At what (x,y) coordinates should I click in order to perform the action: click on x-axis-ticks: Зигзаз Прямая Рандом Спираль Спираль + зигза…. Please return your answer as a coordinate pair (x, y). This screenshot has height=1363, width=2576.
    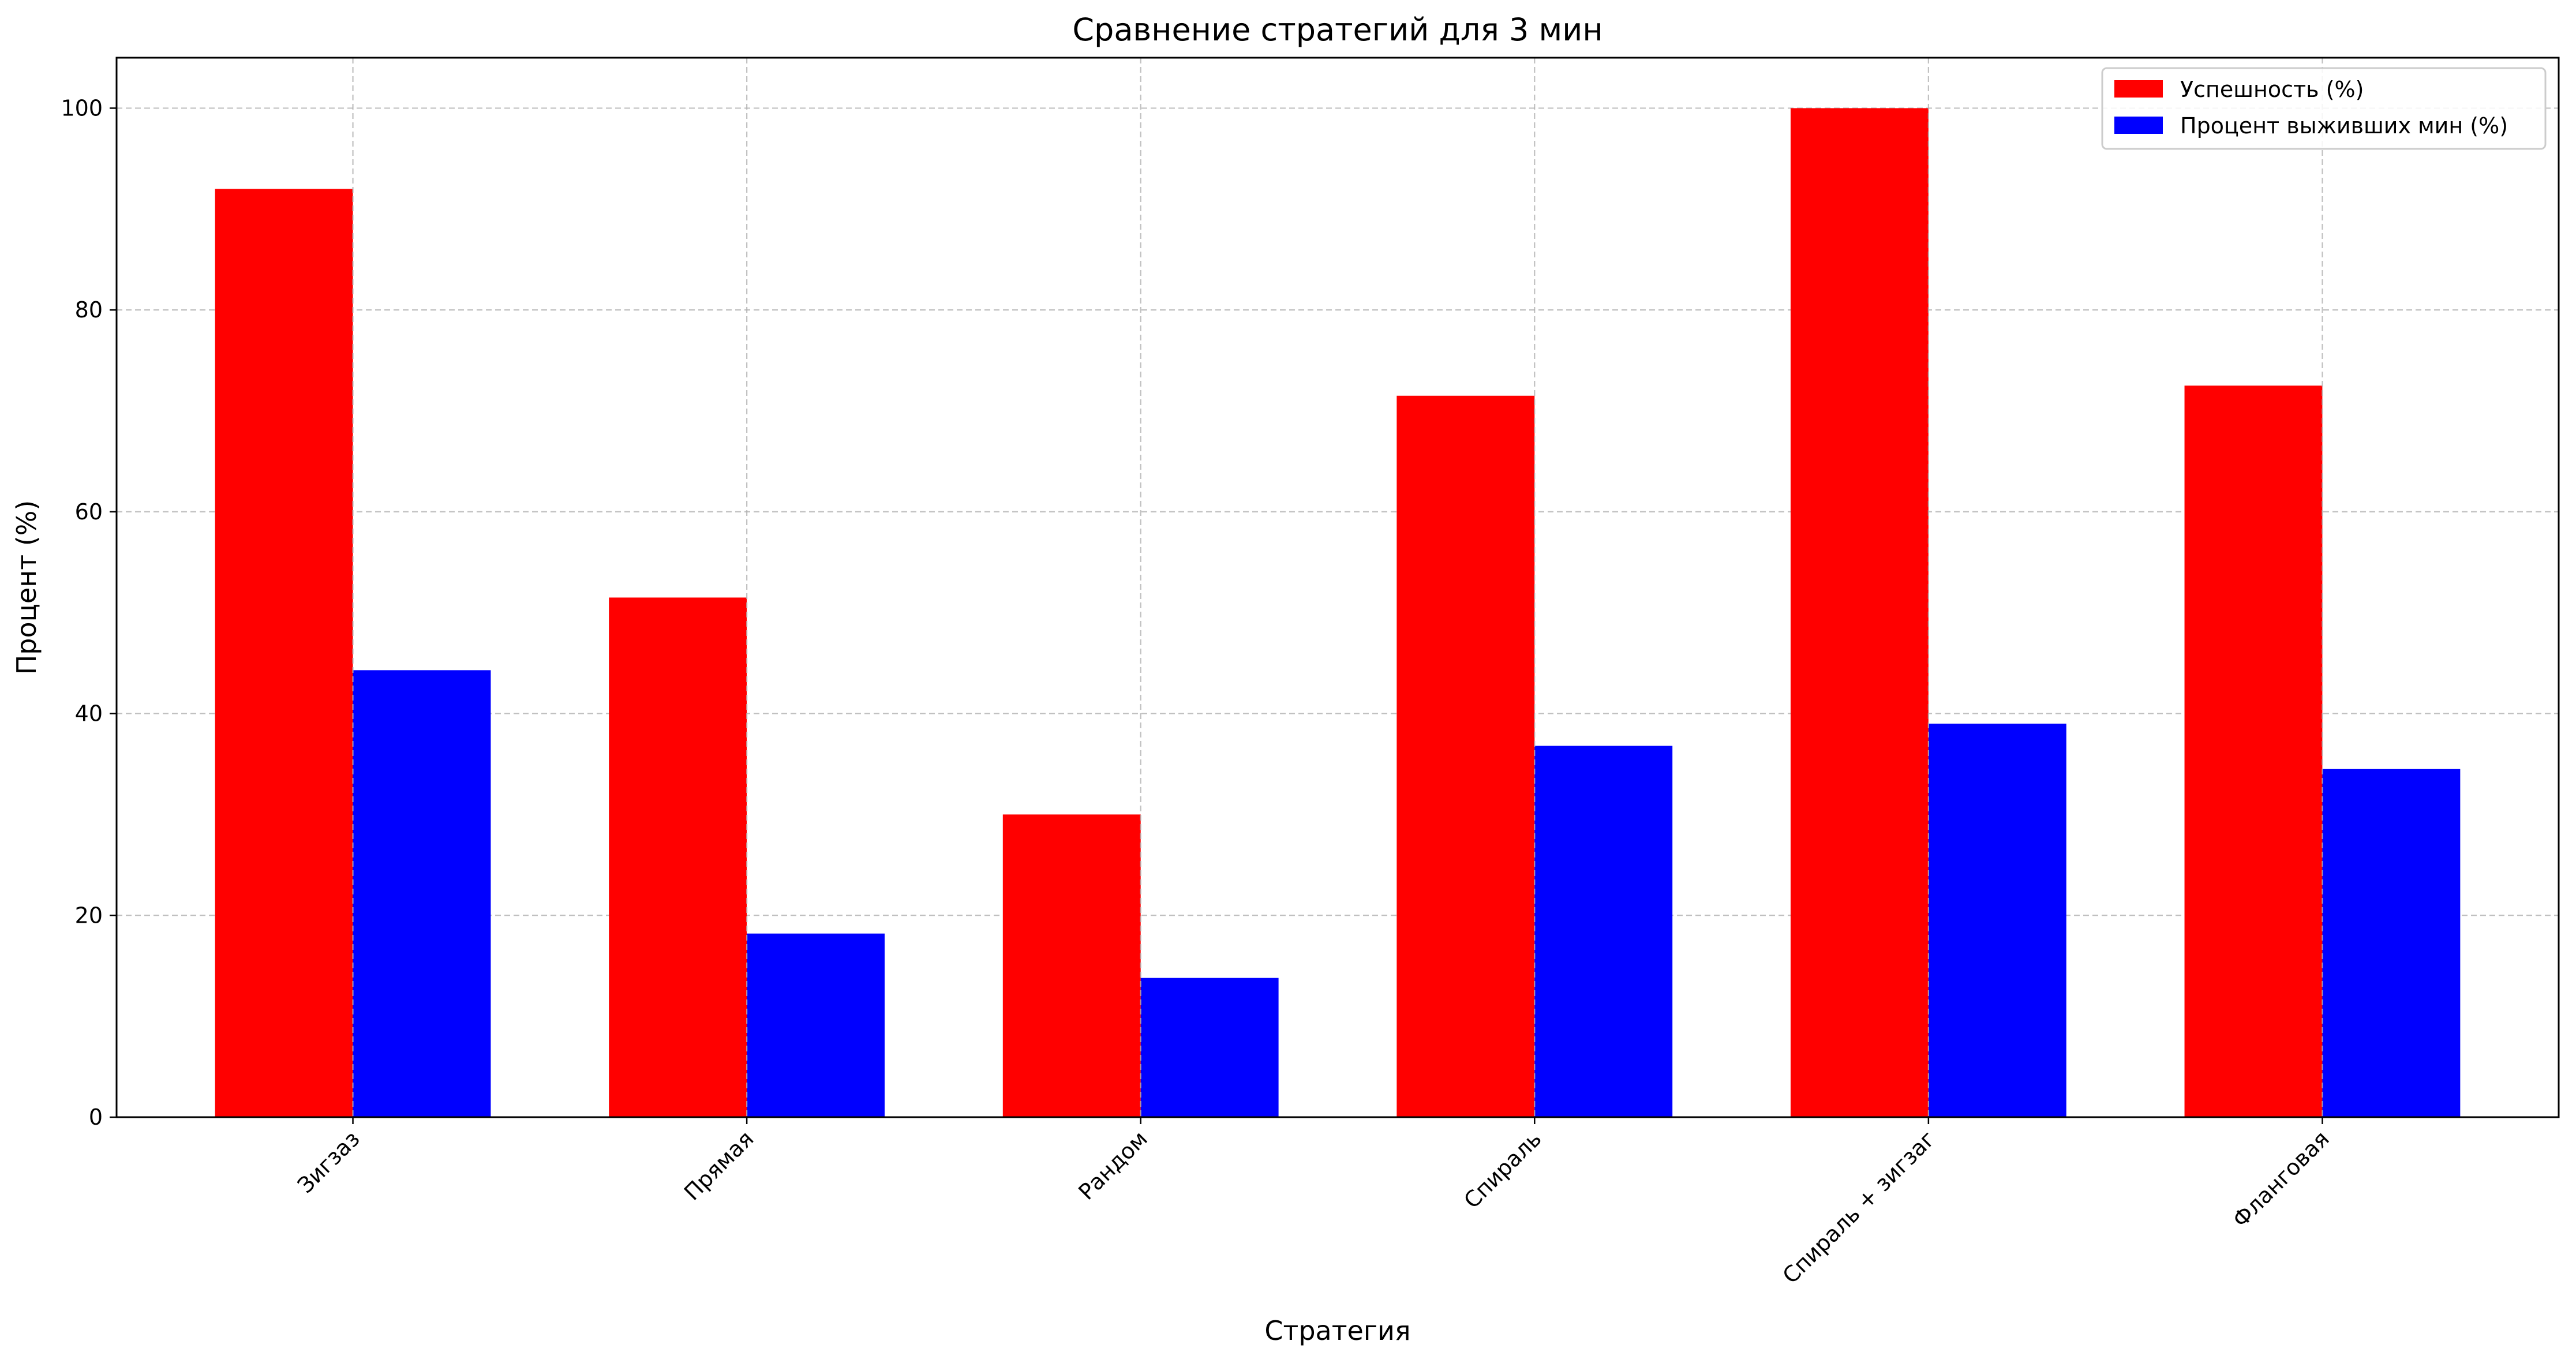
    Looking at the image, I should click on (1314, 1203).